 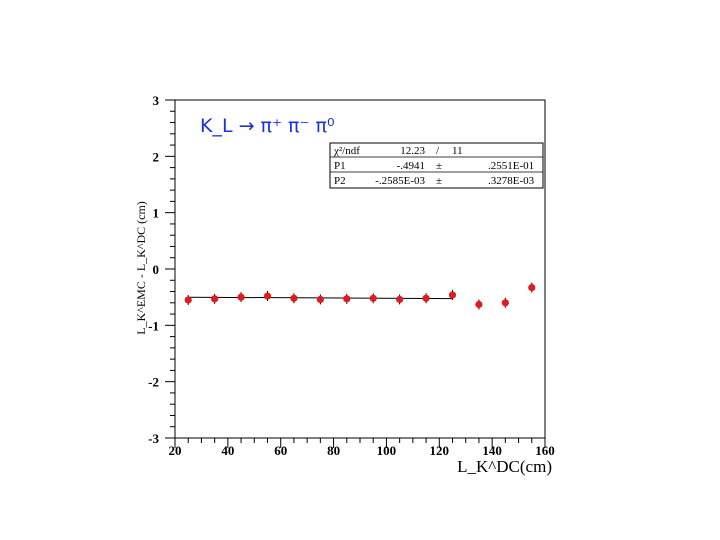 I want to click on y-tick-label: -3, so click(x=153, y=438).